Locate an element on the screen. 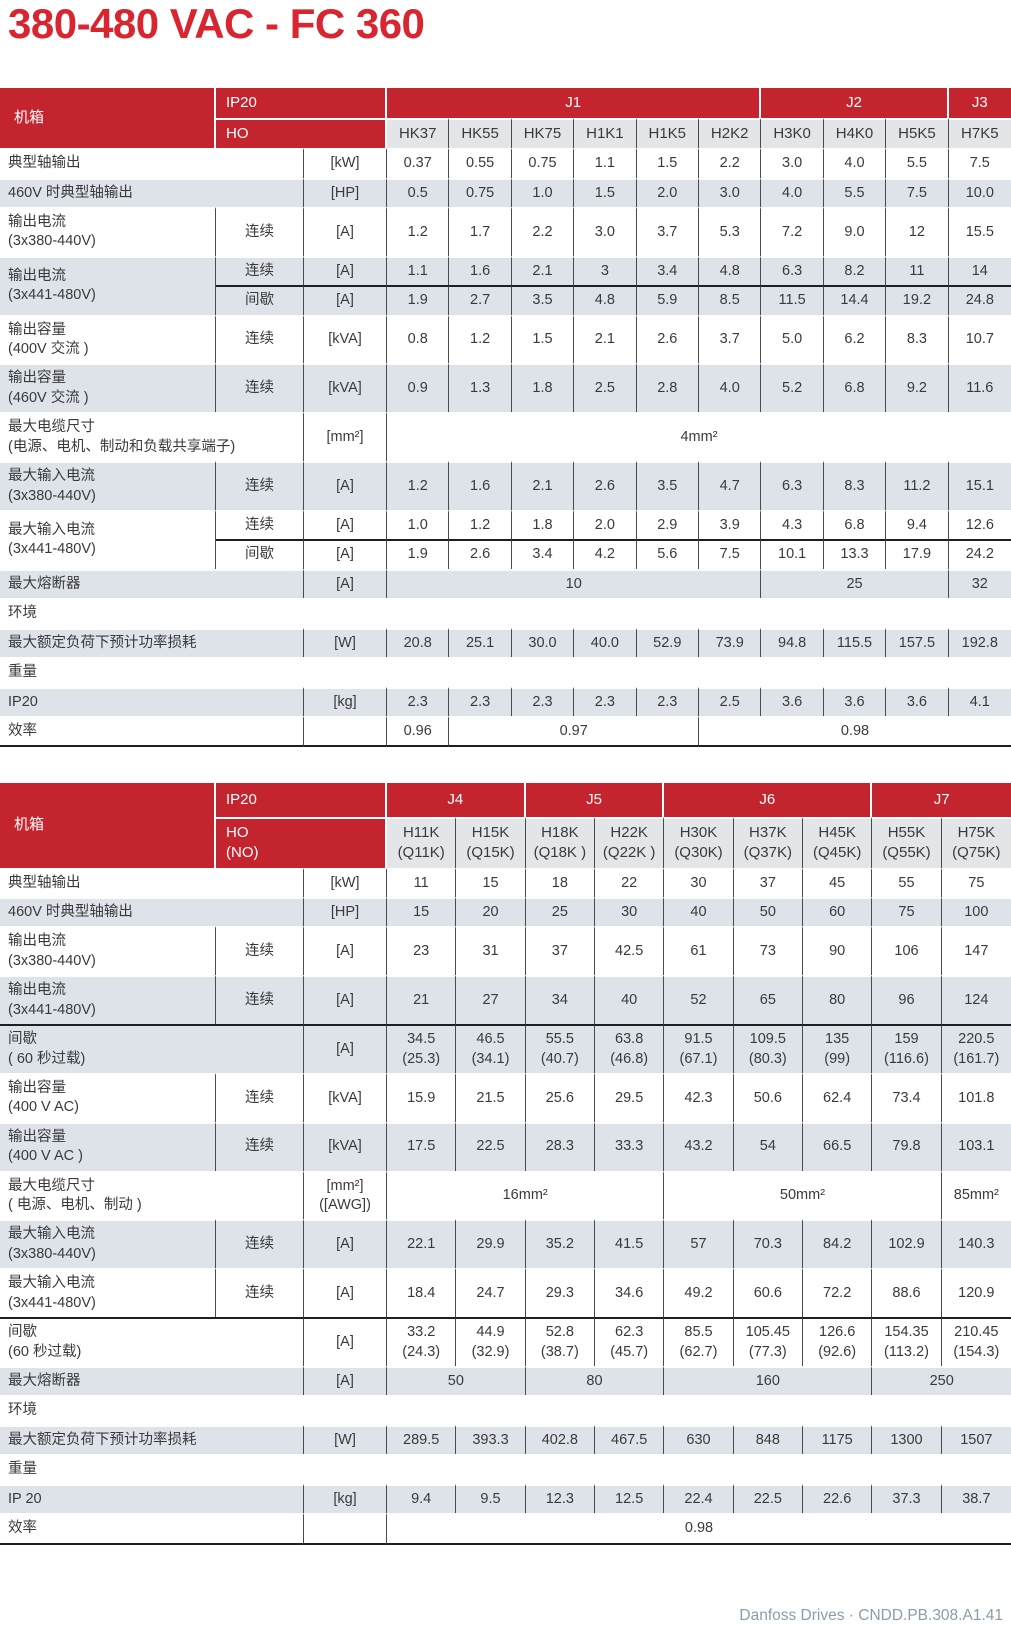 This screenshot has width=1011, height=1625. spec-unit-cell: [kW] is located at coordinates (346, 163).